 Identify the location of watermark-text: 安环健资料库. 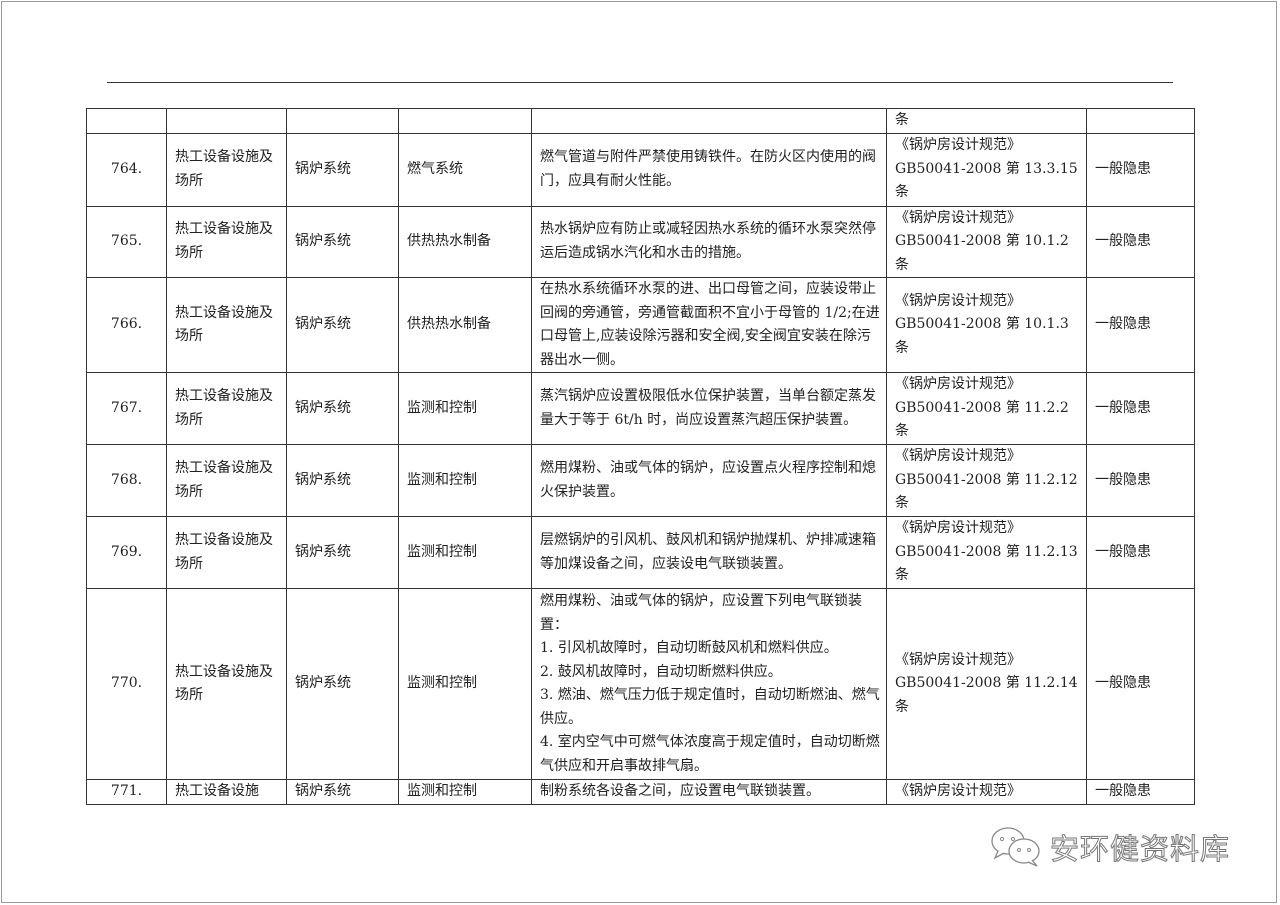
(1140, 849).